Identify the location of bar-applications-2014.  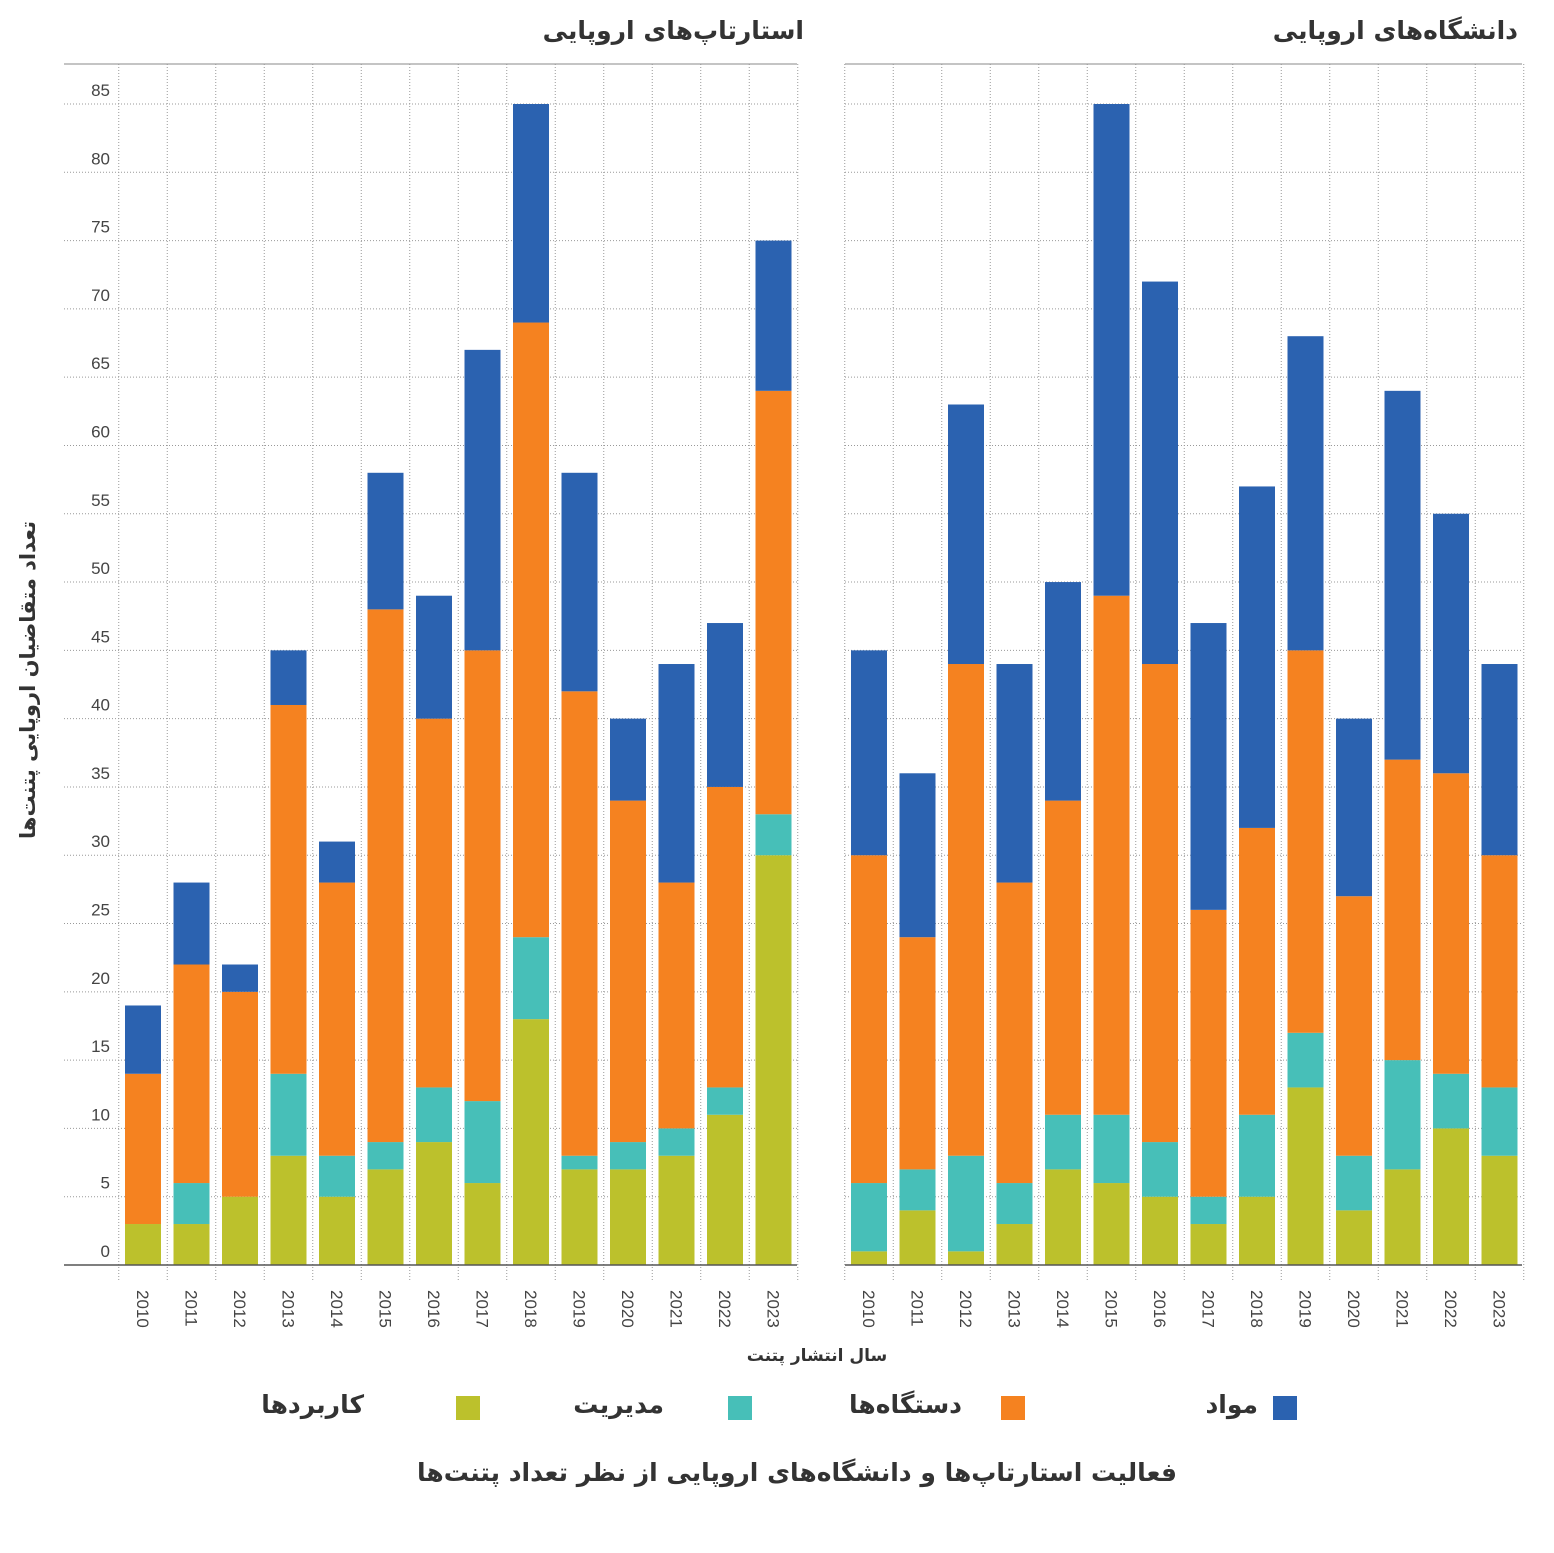
(1063, 1217).